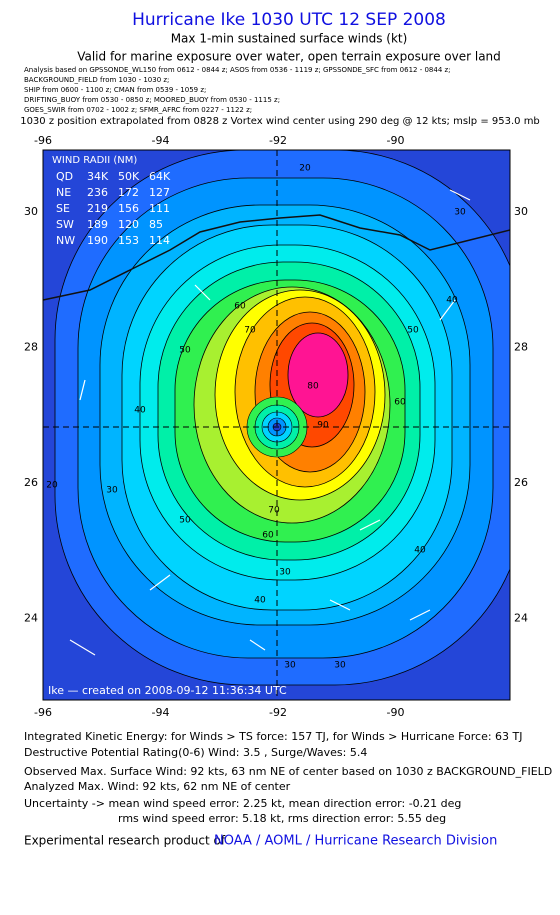  What do you see at coordinates (65, 224) in the screenshot?
I see `radii-cell: SW` at bounding box center [65, 224].